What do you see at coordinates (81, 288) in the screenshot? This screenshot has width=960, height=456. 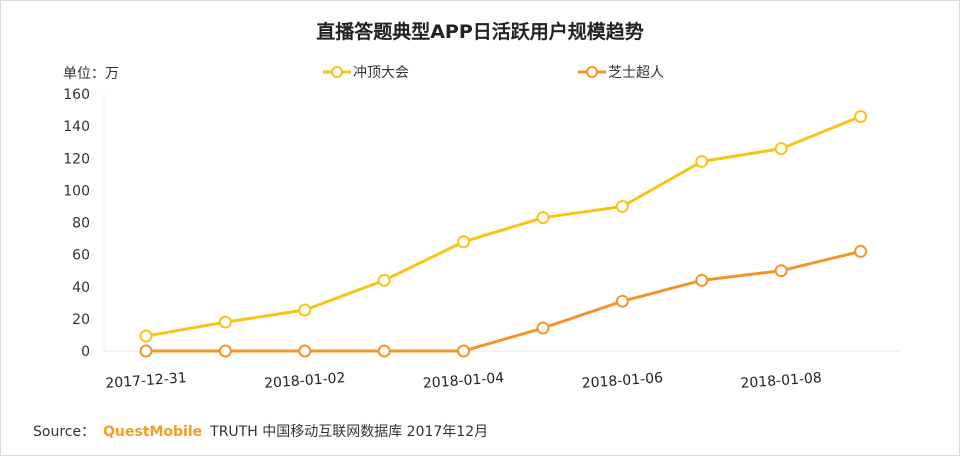 I see `y-tick-label: 40` at bounding box center [81, 288].